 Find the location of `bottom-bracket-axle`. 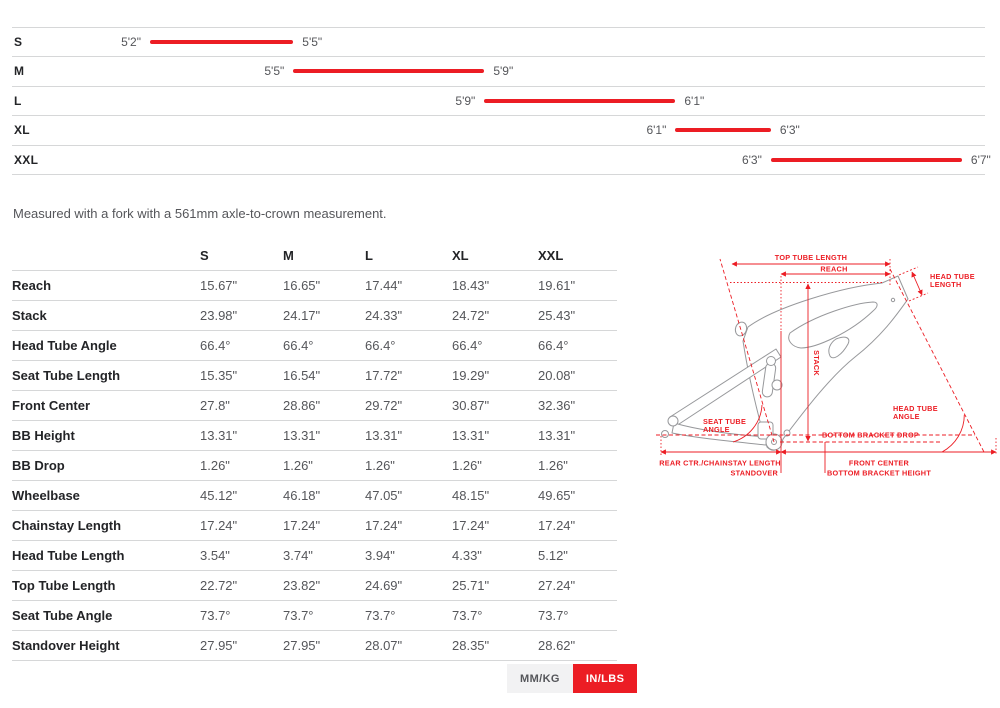

bottom-bracket-axle is located at coordinates (774, 442).